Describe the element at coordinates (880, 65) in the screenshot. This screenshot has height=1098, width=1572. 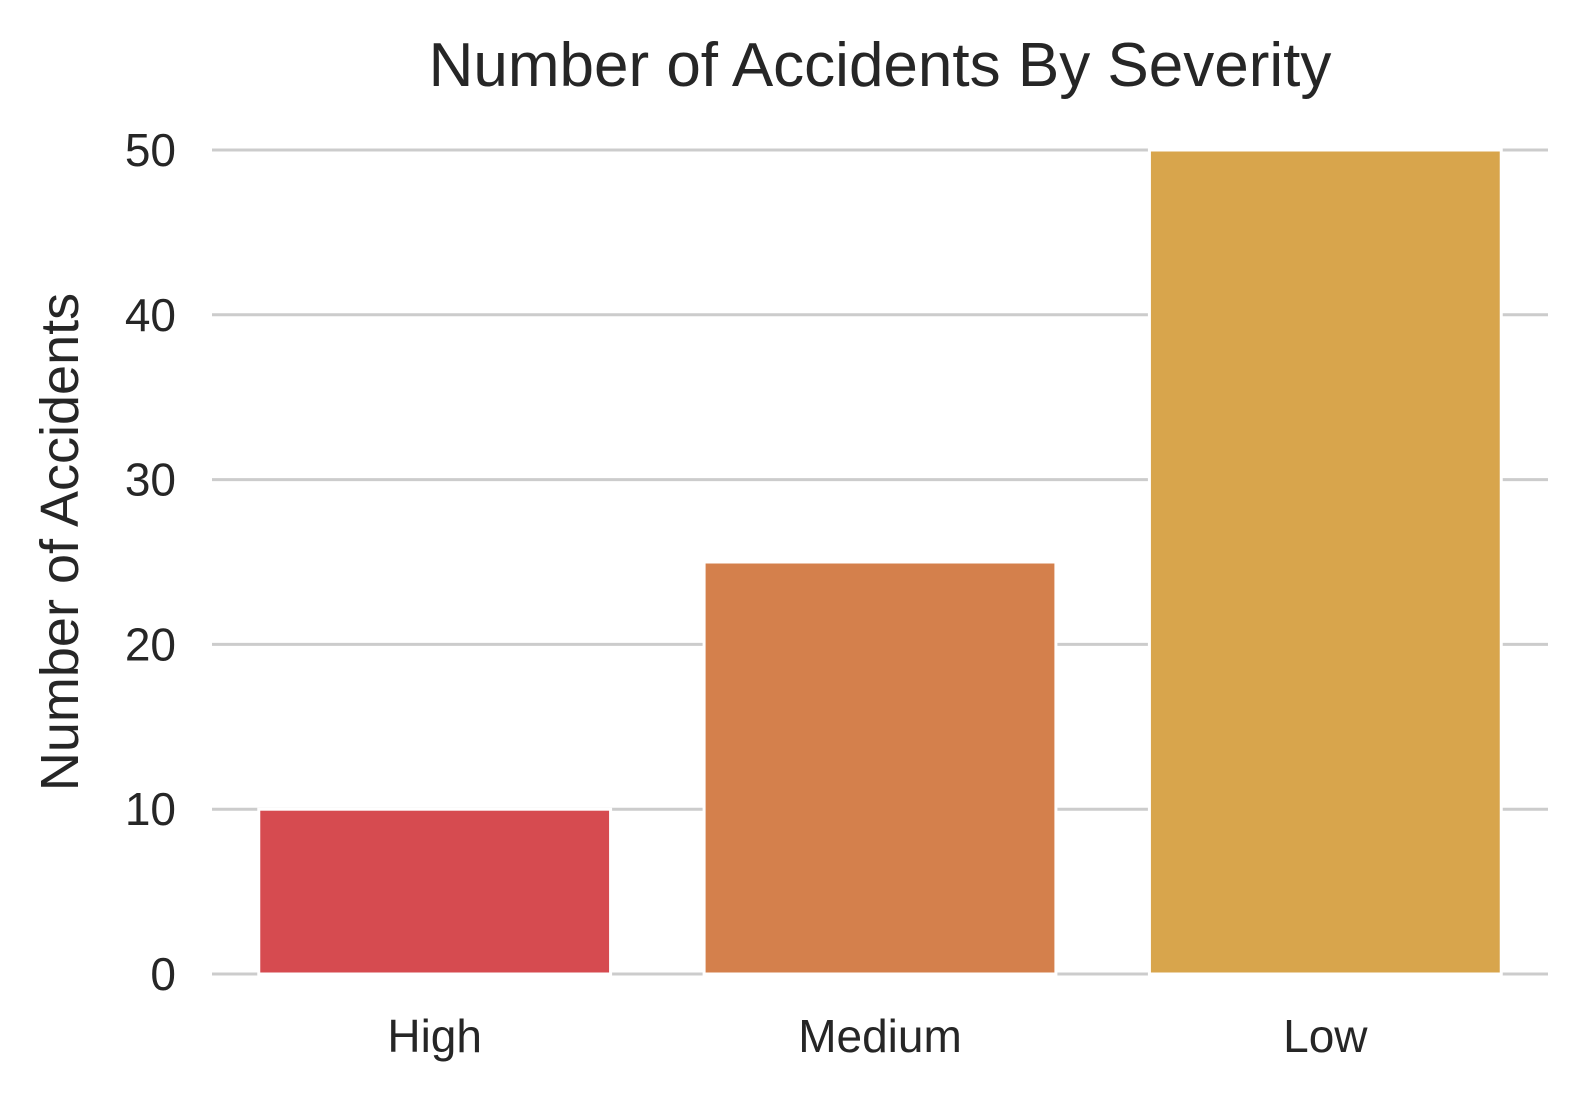
I see `chart-title: Number of Accidents By Severity` at that location.